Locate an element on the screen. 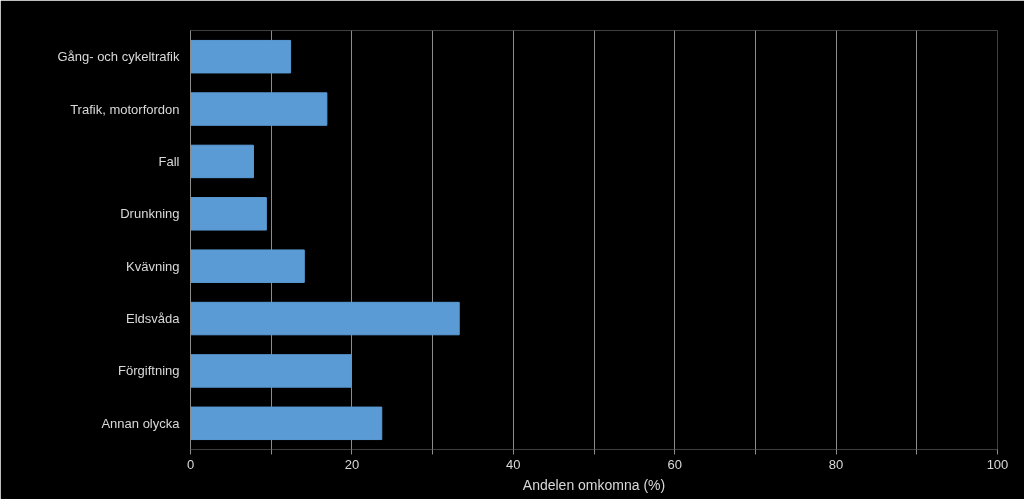 Image resolution: width=1024 pixels, height=499 pixels. x-tick-label: 40 is located at coordinates (513, 464).